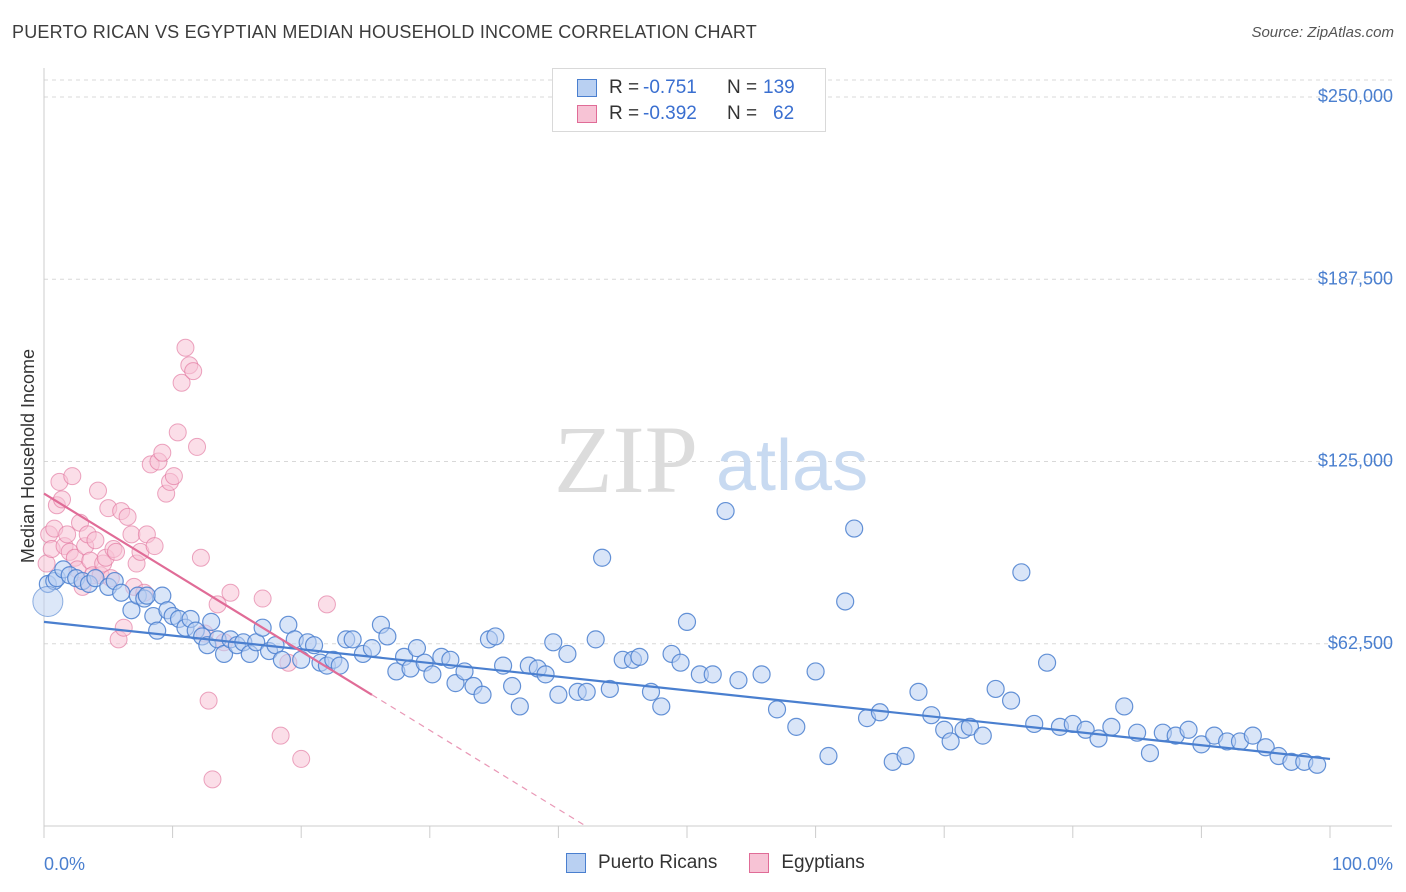 This screenshot has height=892, width=1406. Describe the element at coordinates (587, 114) in the screenshot. I see `legend-swatch-pink` at that location.